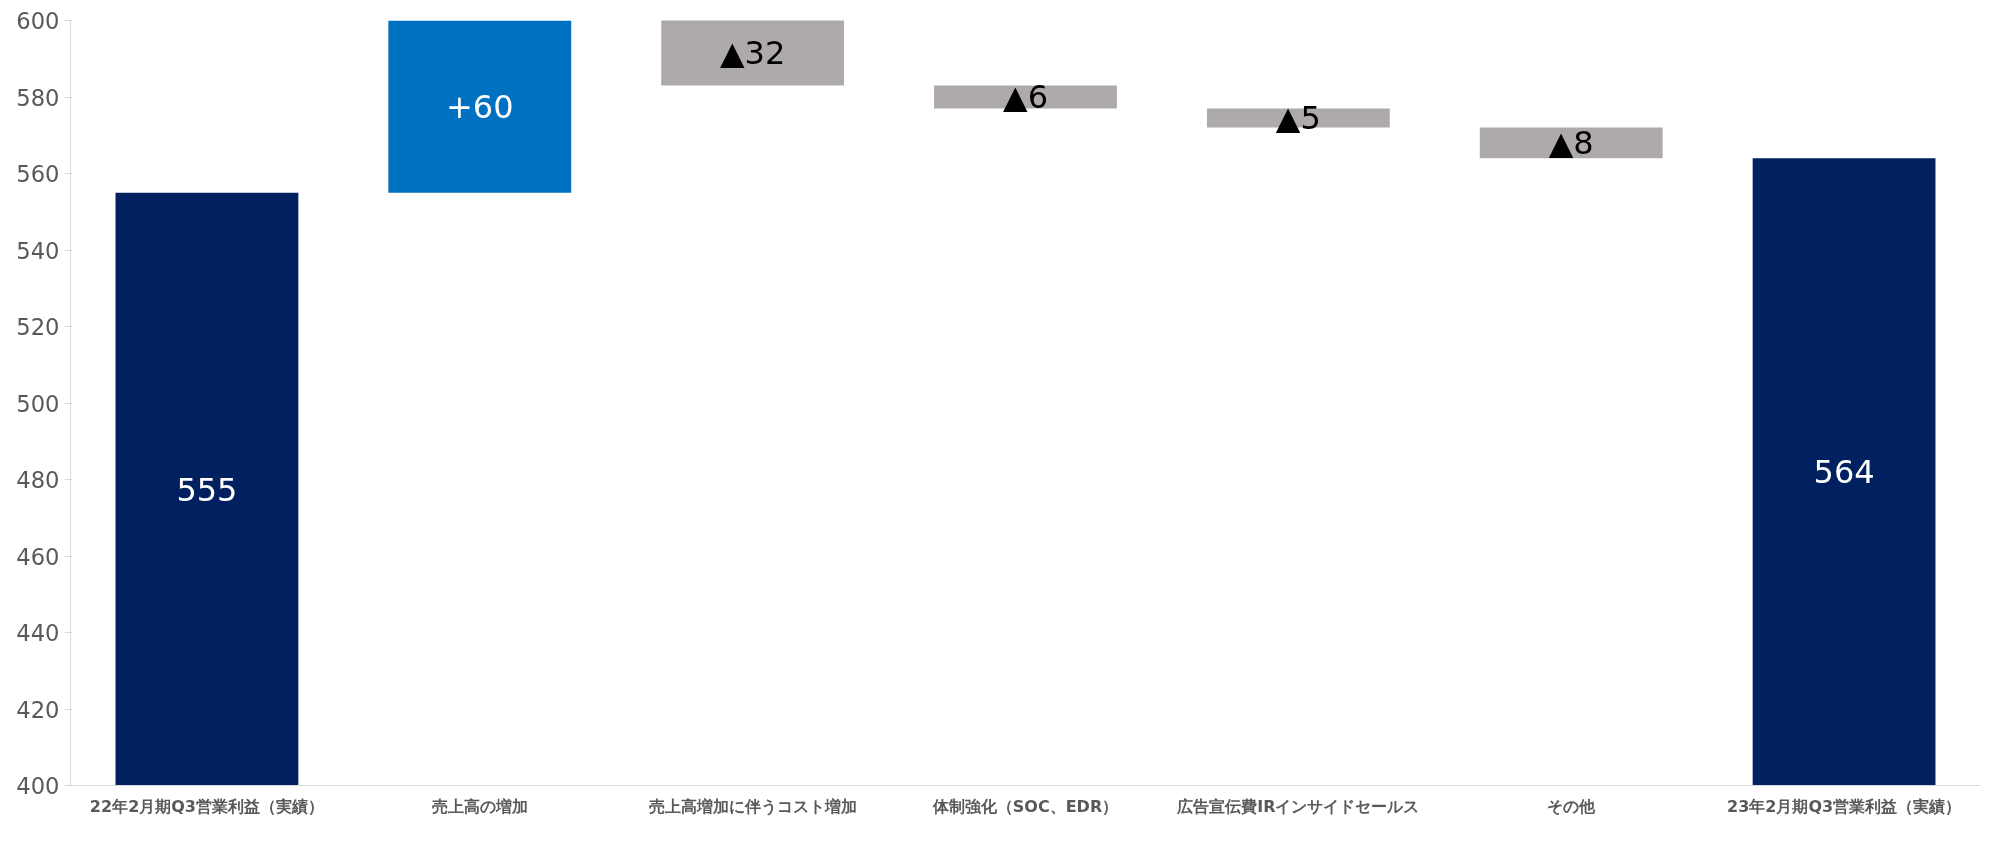  I want to click on x-tick-label: 売上高の増加, so click(479, 806).